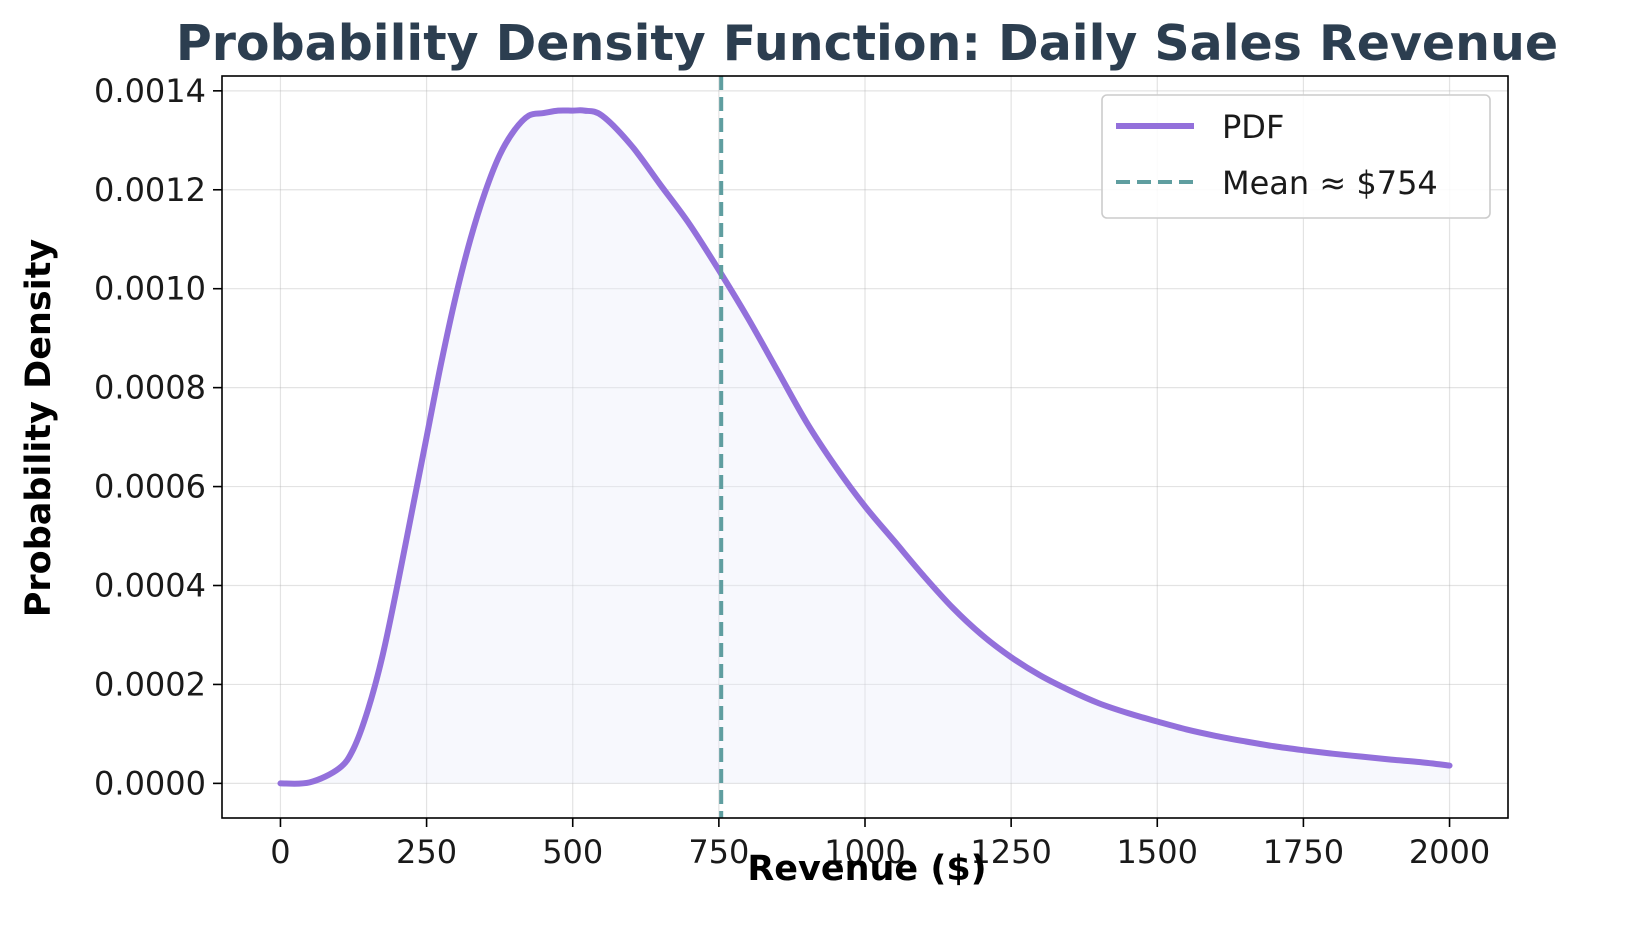  What do you see at coordinates (280, 852) in the screenshot?
I see `x-tick-label: 0` at bounding box center [280, 852].